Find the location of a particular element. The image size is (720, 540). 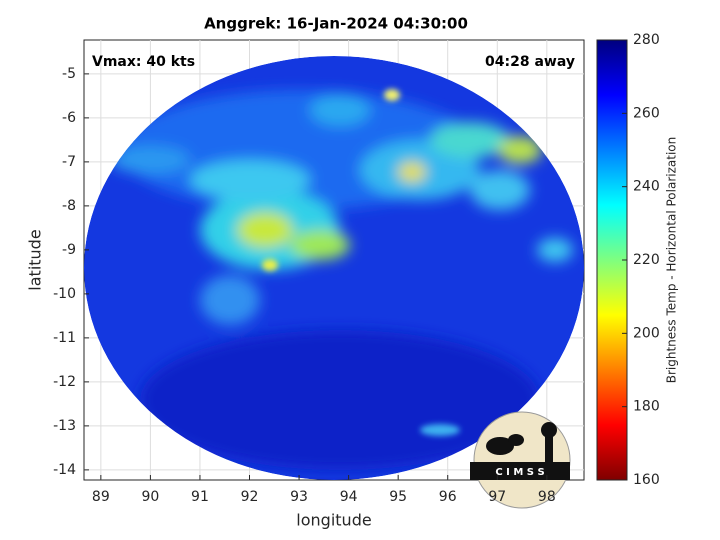

colorbar-tick-label: 160 is located at coordinates (646, 480).